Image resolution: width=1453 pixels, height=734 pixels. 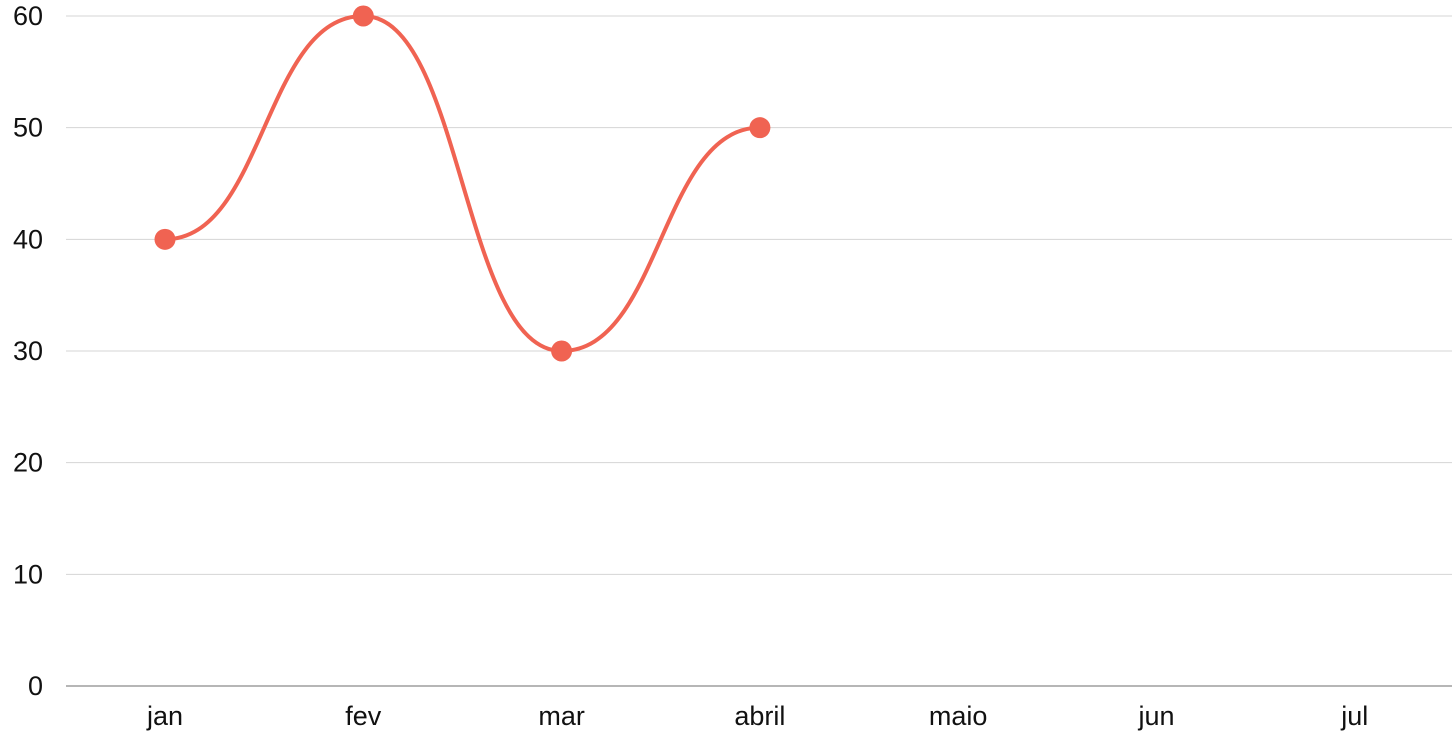 I want to click on x-tick-label: jul, so click(x=1354, y=716).